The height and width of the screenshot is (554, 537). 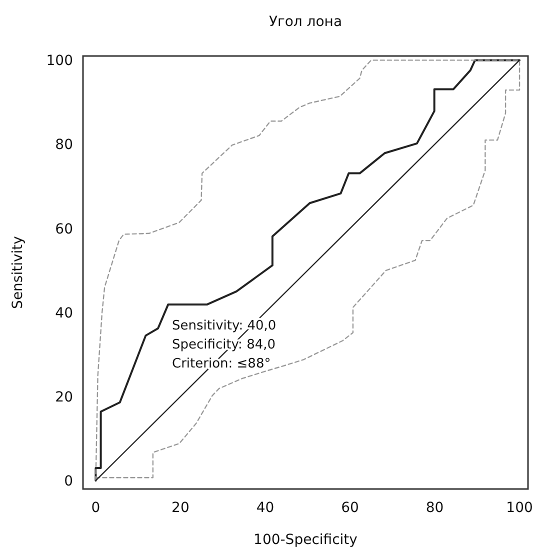 What do you see at coordinates (59, 61) in the screenshot?
I see `y-tick-label: 100` at bounding box center [59, 61].